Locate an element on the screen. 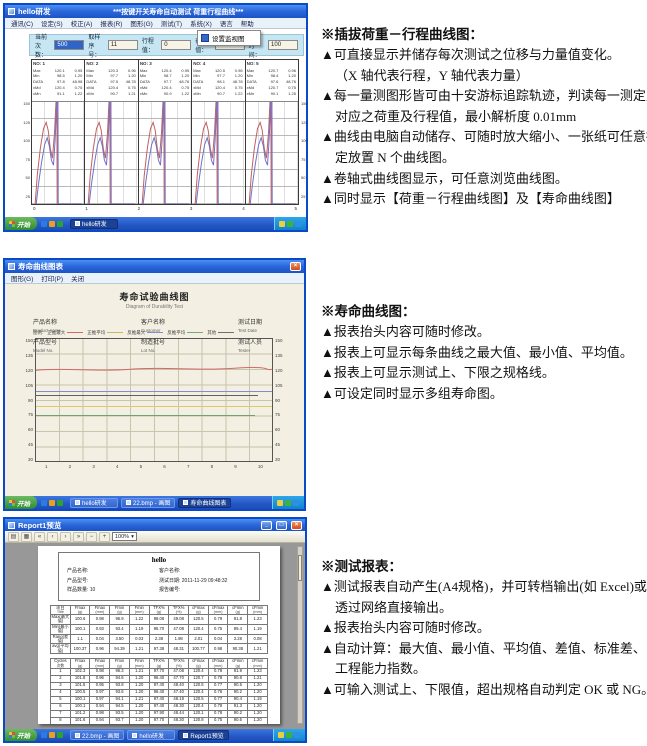 The image size is (647, 746). curve-svg is located at coordinates (165, 153).